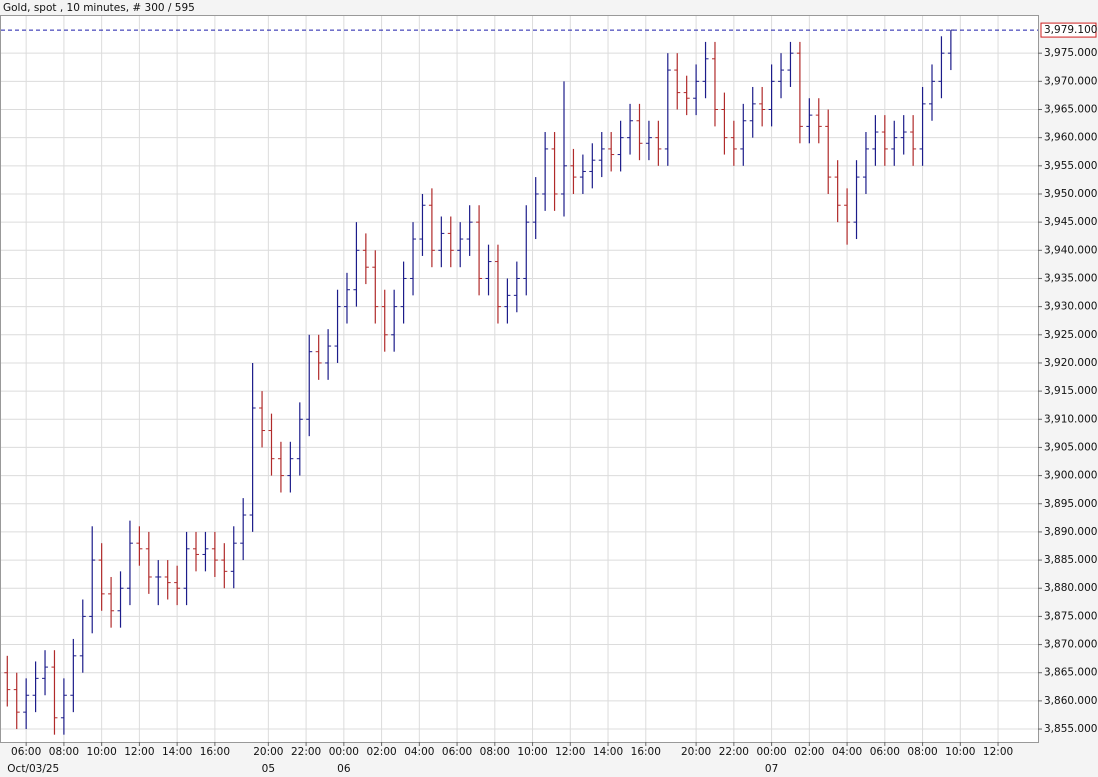  I want to click on date-label: 06, so click(344, 769).